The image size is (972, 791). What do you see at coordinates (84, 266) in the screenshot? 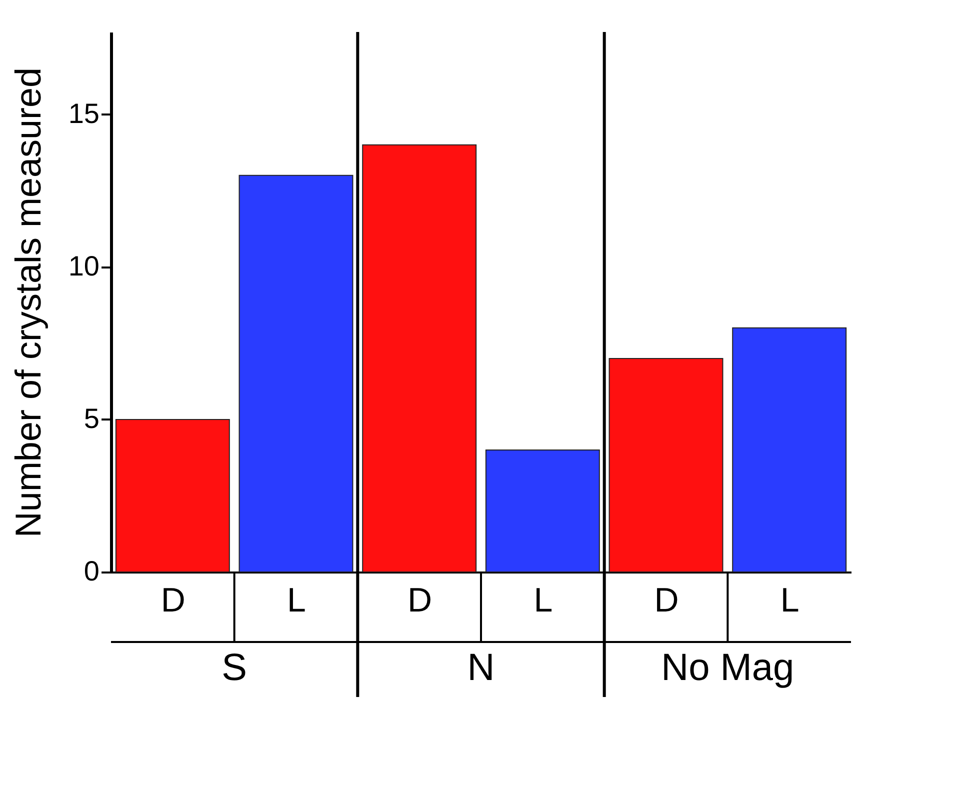
I see `y-tick-label: 10` at bounding box center [84, 266].